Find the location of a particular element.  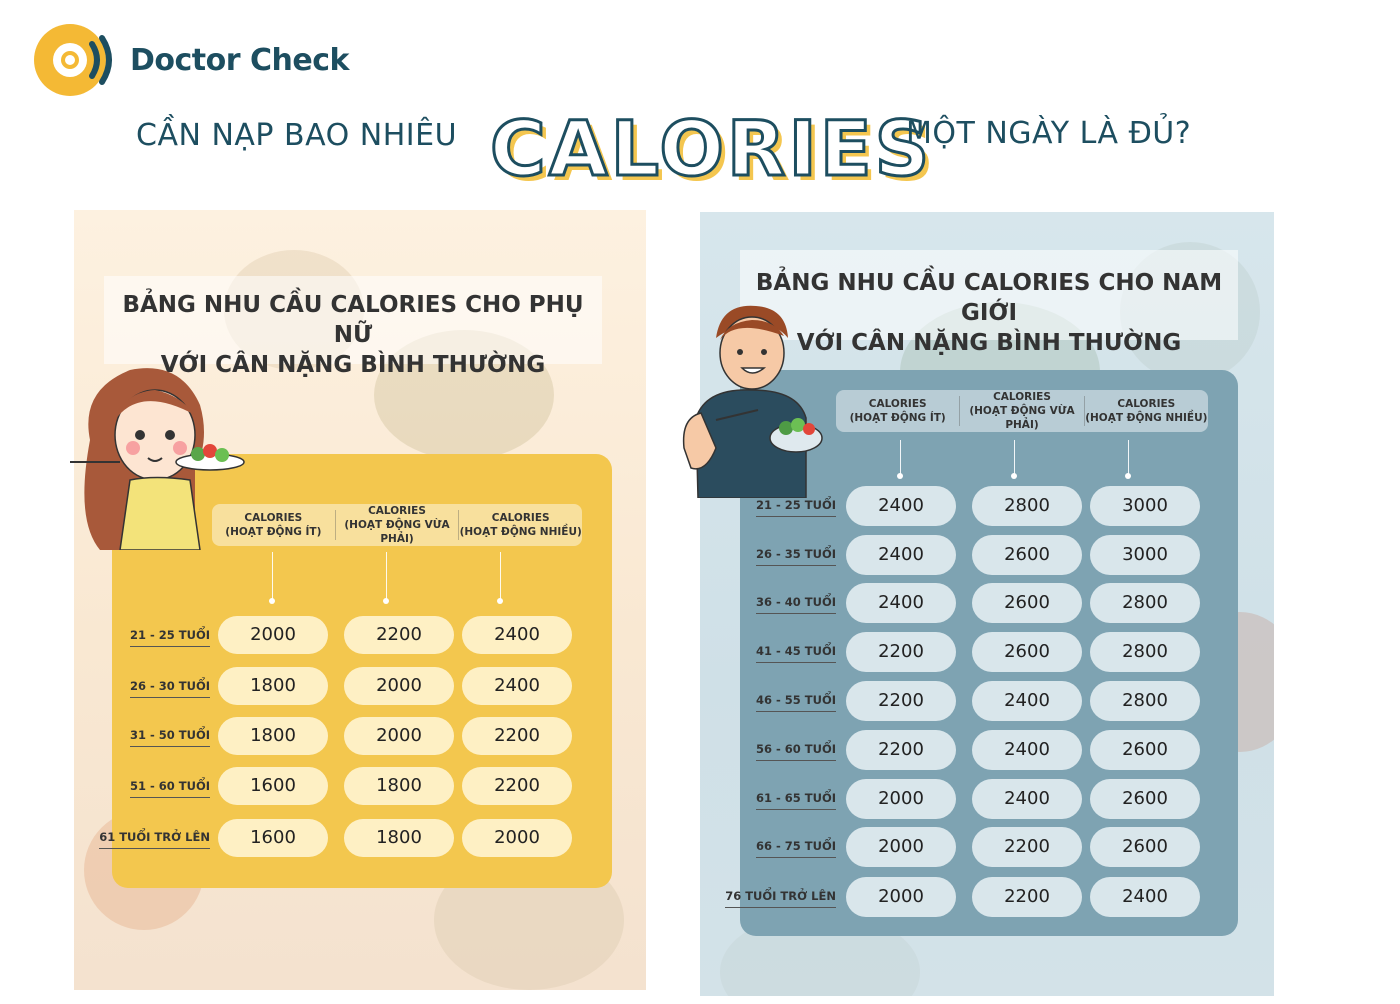

men-age-label: 56 - 60 TUỔI is located at coordinates (796, 751).